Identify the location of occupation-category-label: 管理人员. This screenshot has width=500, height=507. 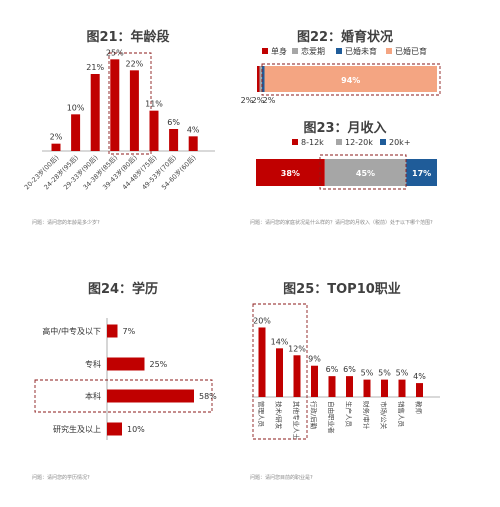
(261, 414).